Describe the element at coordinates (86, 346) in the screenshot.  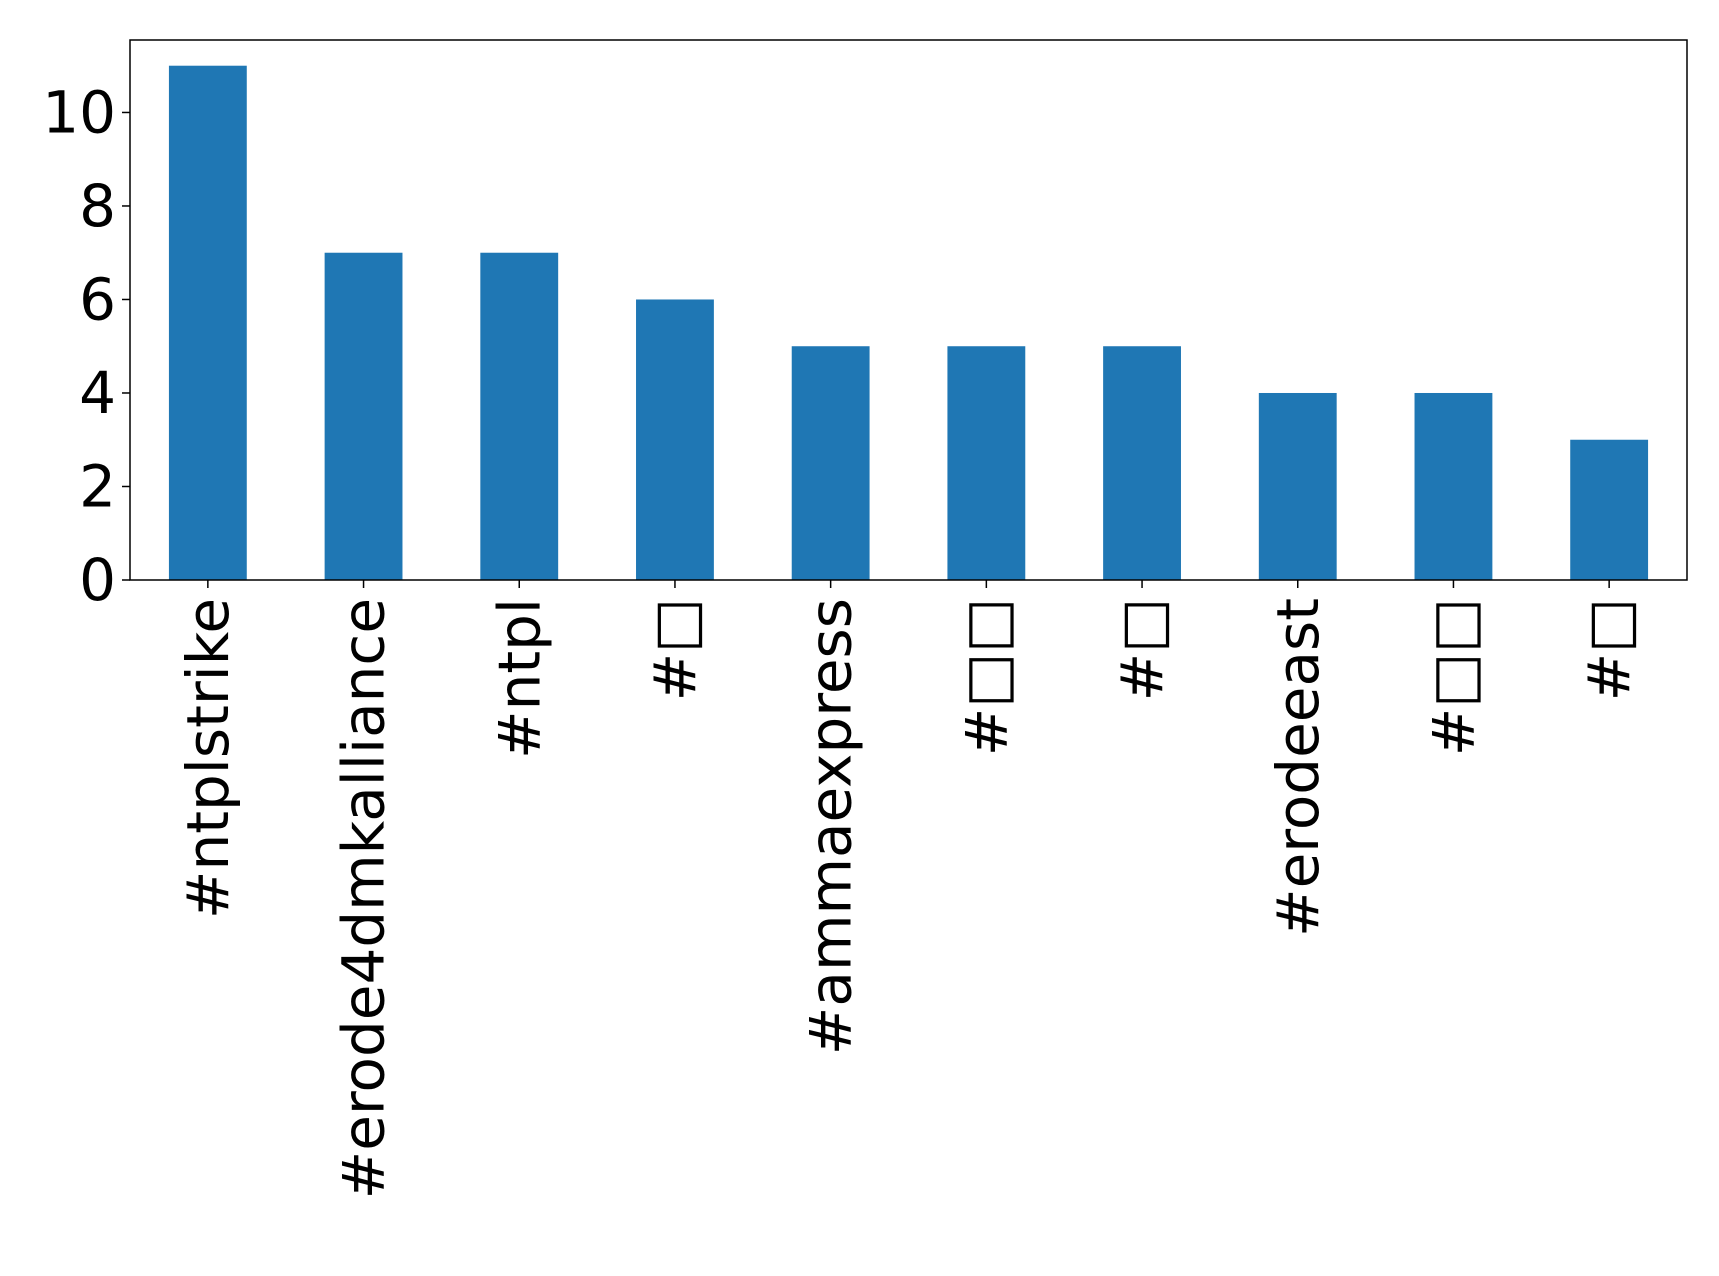
I see `y-axis: 0 2 4 6 8 10` at that location.